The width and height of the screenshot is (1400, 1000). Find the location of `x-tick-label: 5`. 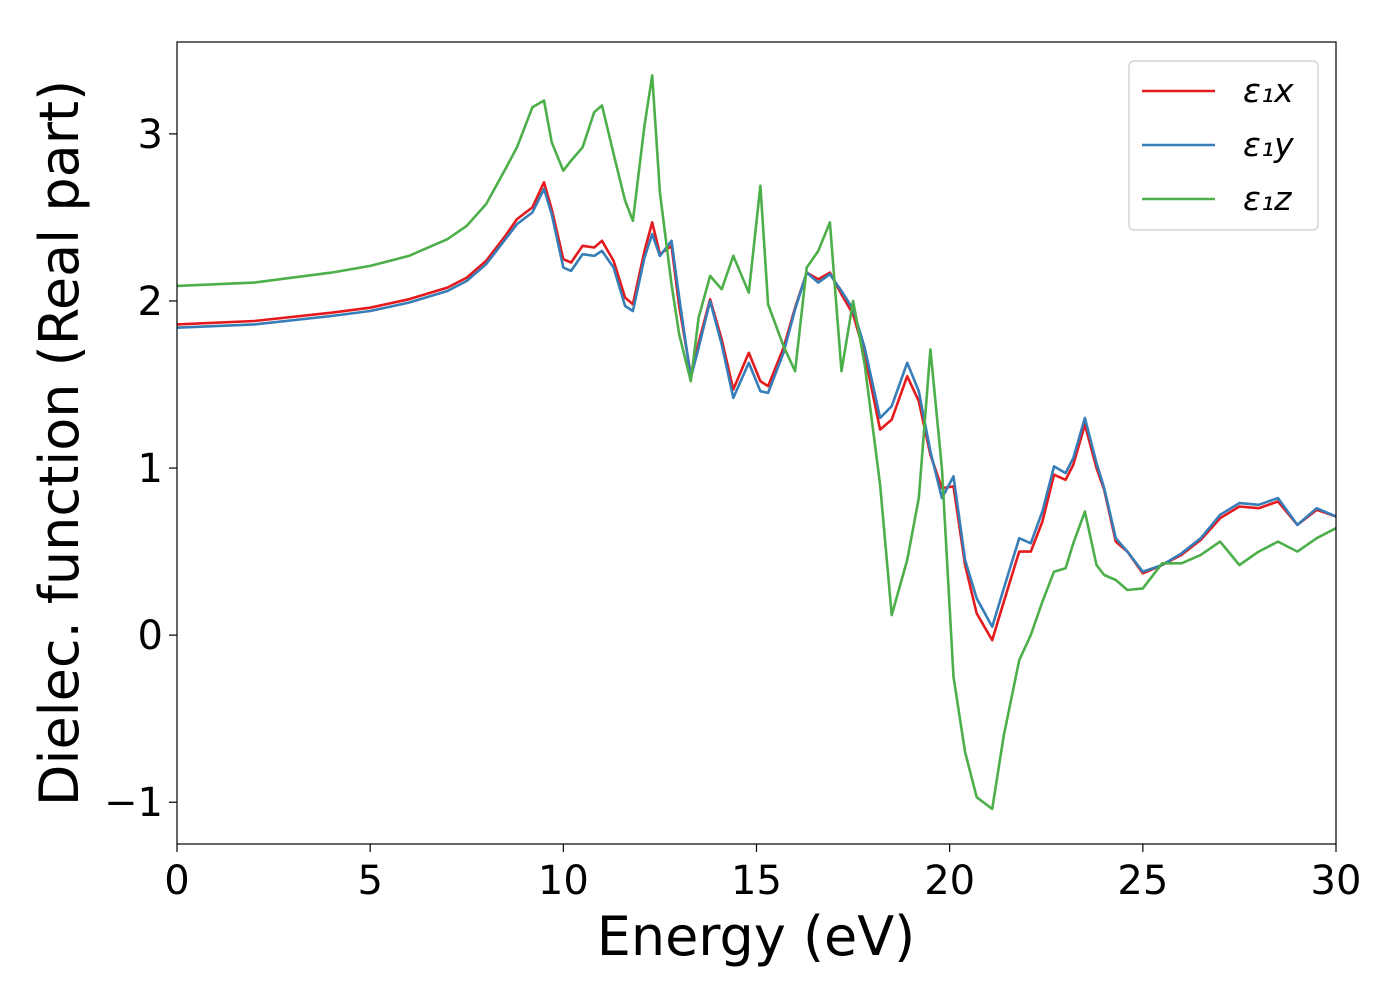

x-tick-label: 5 is located at coordinates (369, 881).